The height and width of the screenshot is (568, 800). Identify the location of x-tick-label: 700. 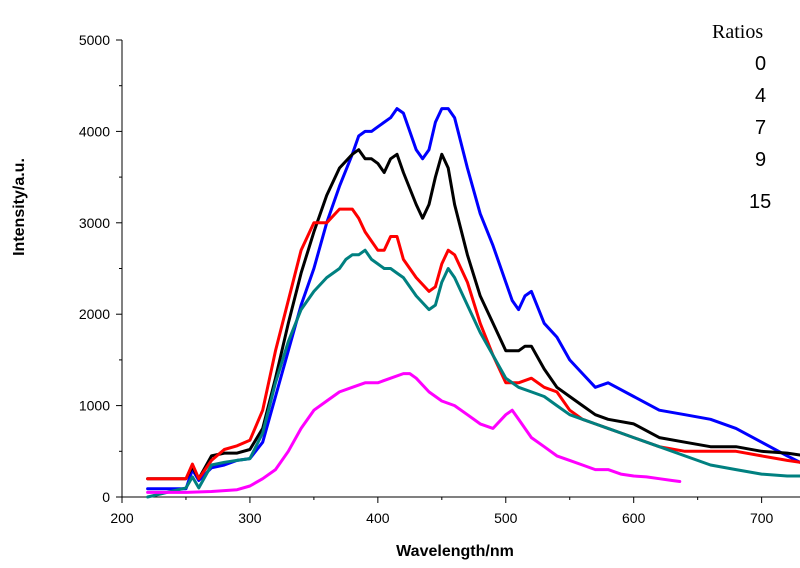
(762, 518).